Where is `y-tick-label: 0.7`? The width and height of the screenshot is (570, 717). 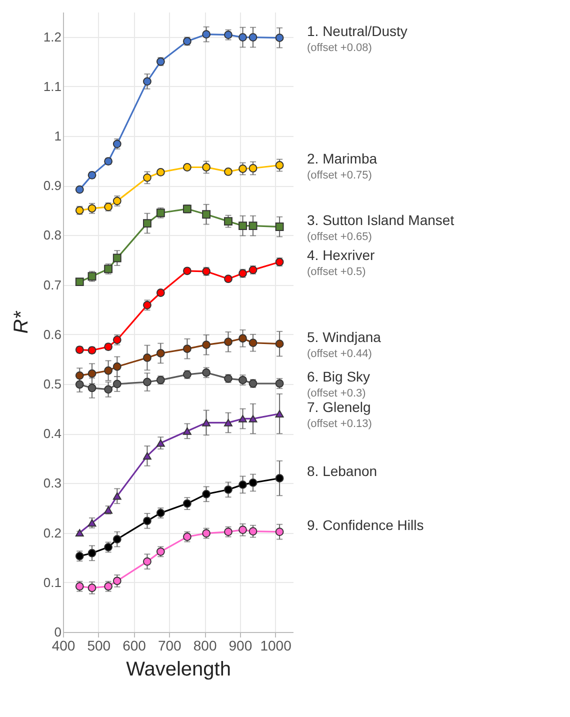 y-tick-label: 0.7 is located at coordinates (52, 284).